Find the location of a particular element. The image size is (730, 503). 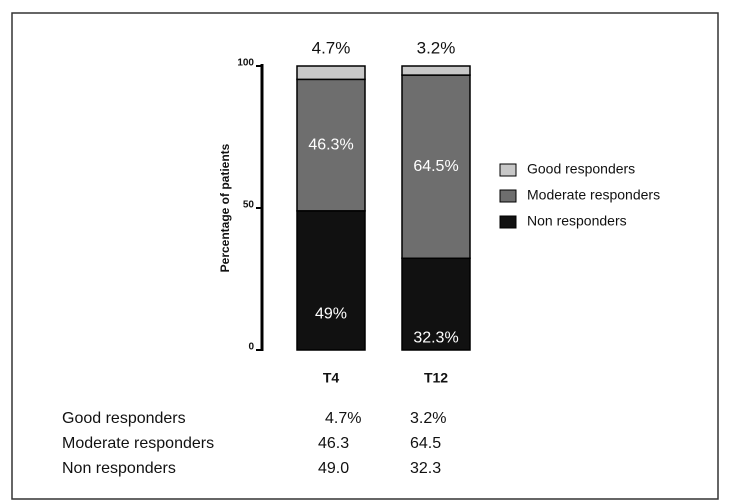

value-label: 49% is located at coordinates (331, 314).